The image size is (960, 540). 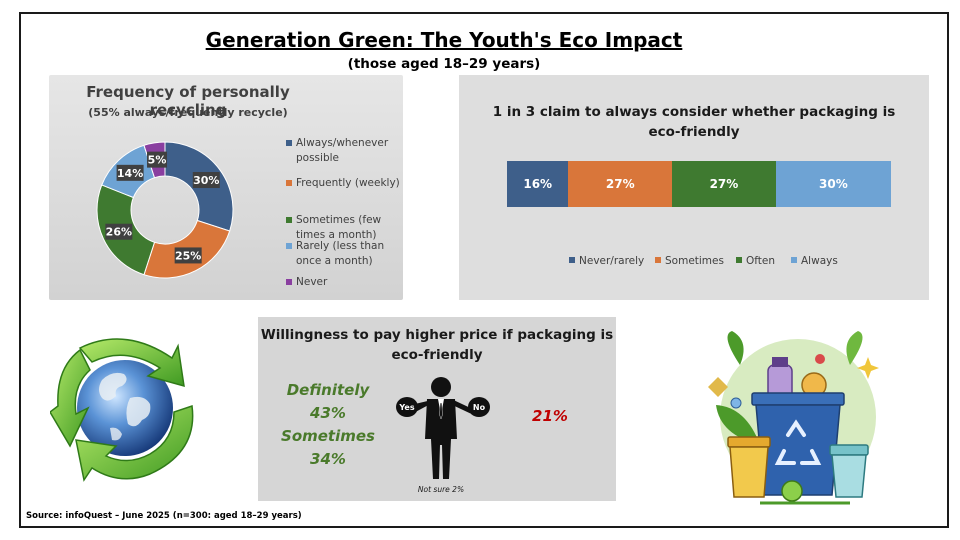 I want to click on recycling-chart-subtitle: (55% always/frequently recycle), so click(x=188, y=112).